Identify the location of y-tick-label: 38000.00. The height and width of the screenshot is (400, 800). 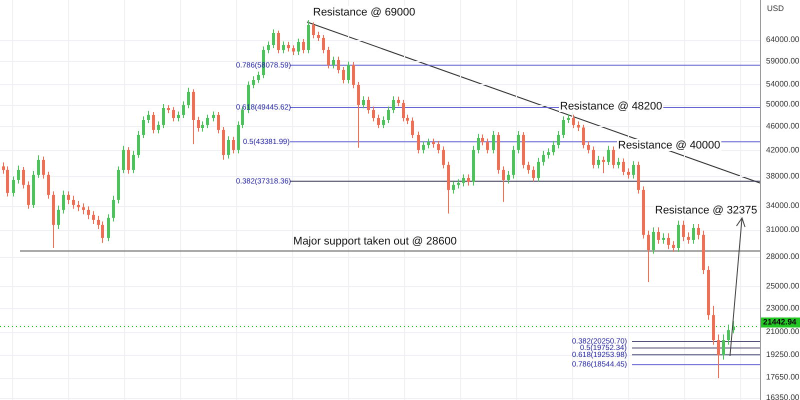
(783, 176).